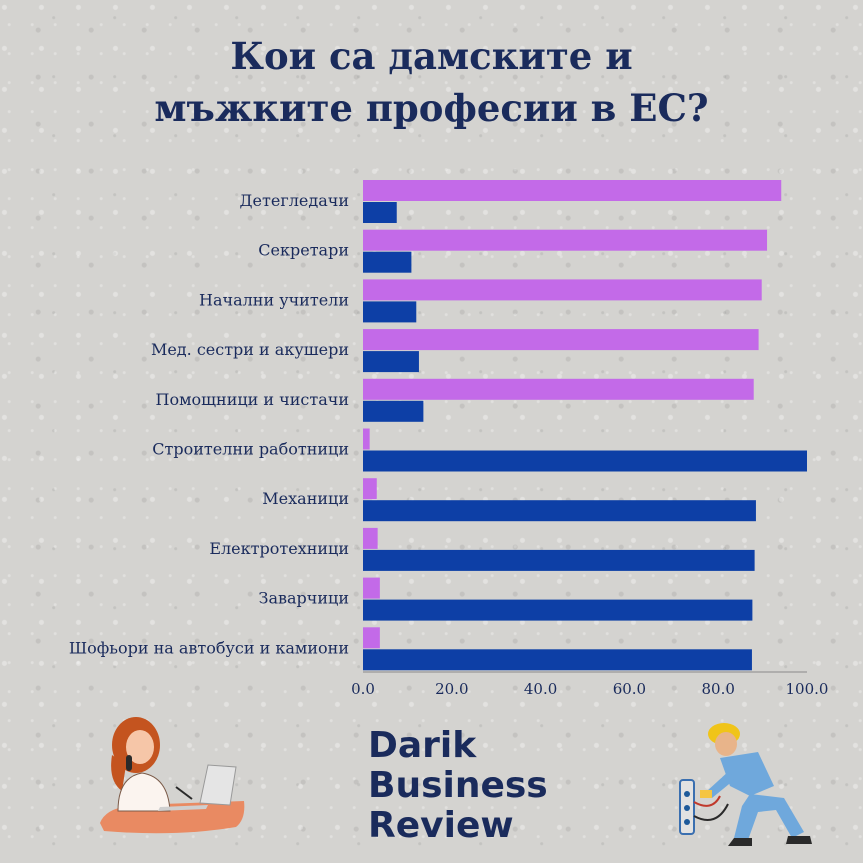 Image resolution: width=863 pixels, height=863 pixels. What do you see at coordinates (745, 784) in the screenshot?
I see `electrician-worker-icon` at bounding box center [745, 784].